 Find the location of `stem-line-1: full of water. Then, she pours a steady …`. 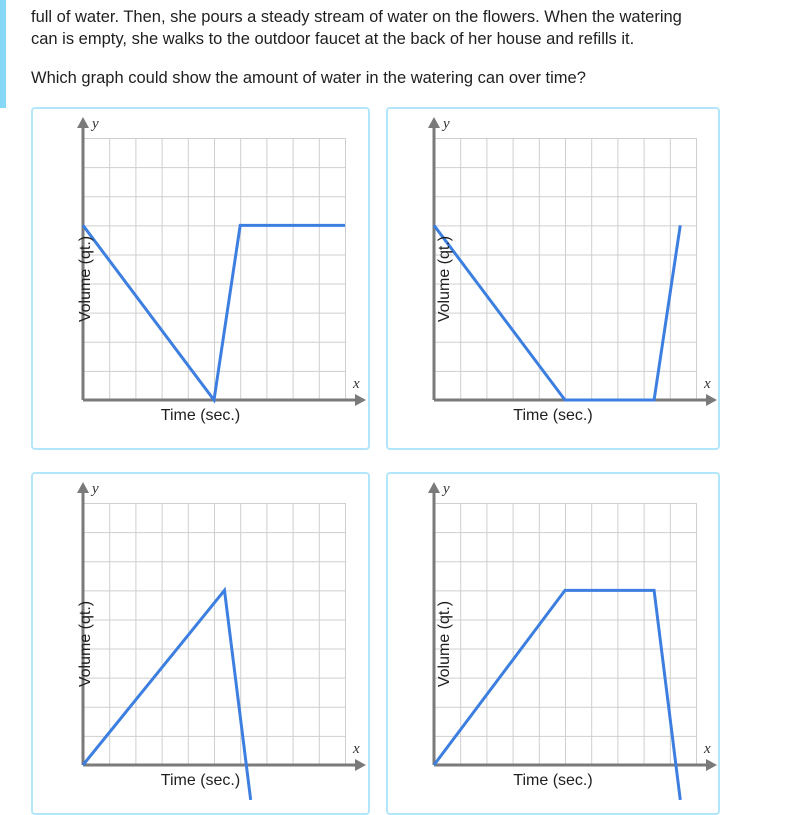

stem-line-1: full of water. Then, she pours a steady … is located at coordinates (356, 17).